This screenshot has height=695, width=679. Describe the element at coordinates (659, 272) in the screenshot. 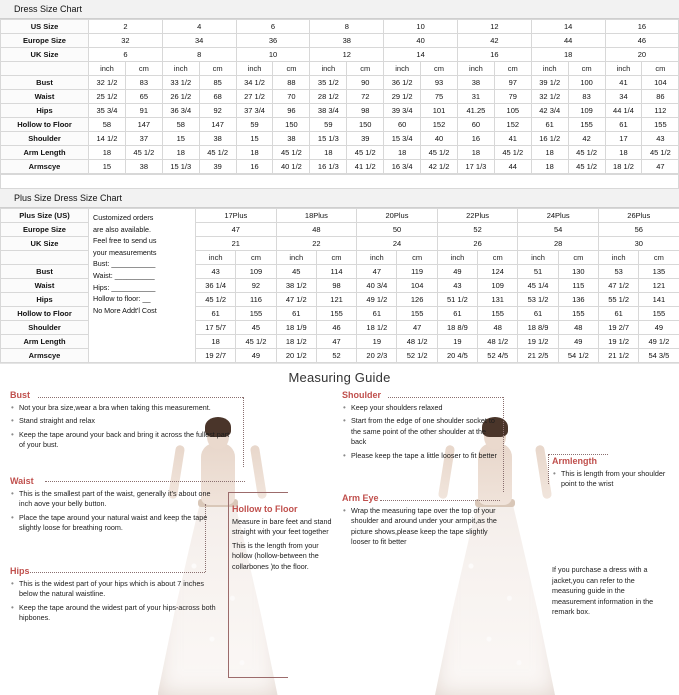

I see `plus-measure-cell: 135` at that location.